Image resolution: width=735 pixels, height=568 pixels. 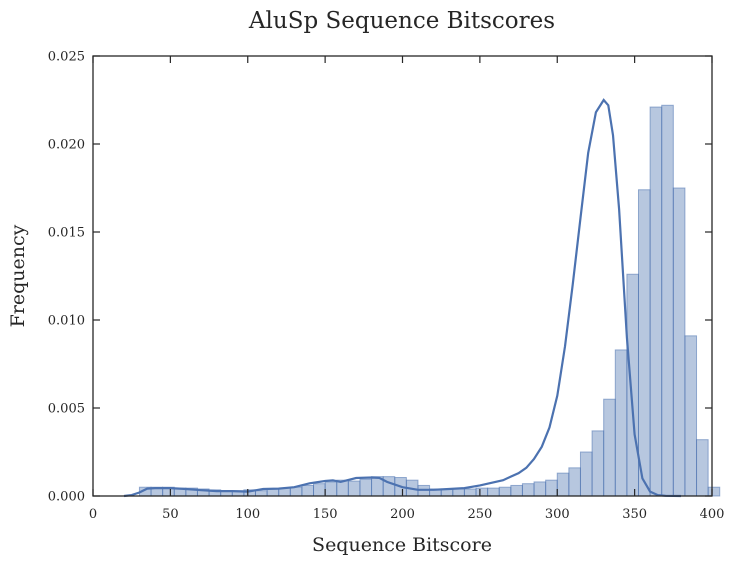 I want to click on x-axis-label: Sequence Bitscore, so click(x=402, y=545).